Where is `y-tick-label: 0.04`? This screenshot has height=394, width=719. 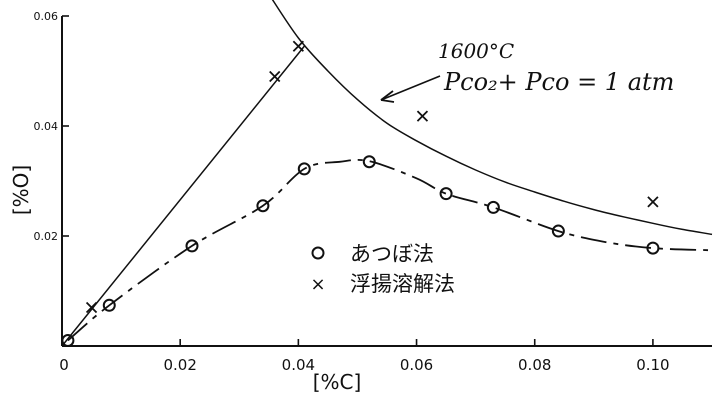 y-tick-label: 0.04 is located at coordinates (46, 126).